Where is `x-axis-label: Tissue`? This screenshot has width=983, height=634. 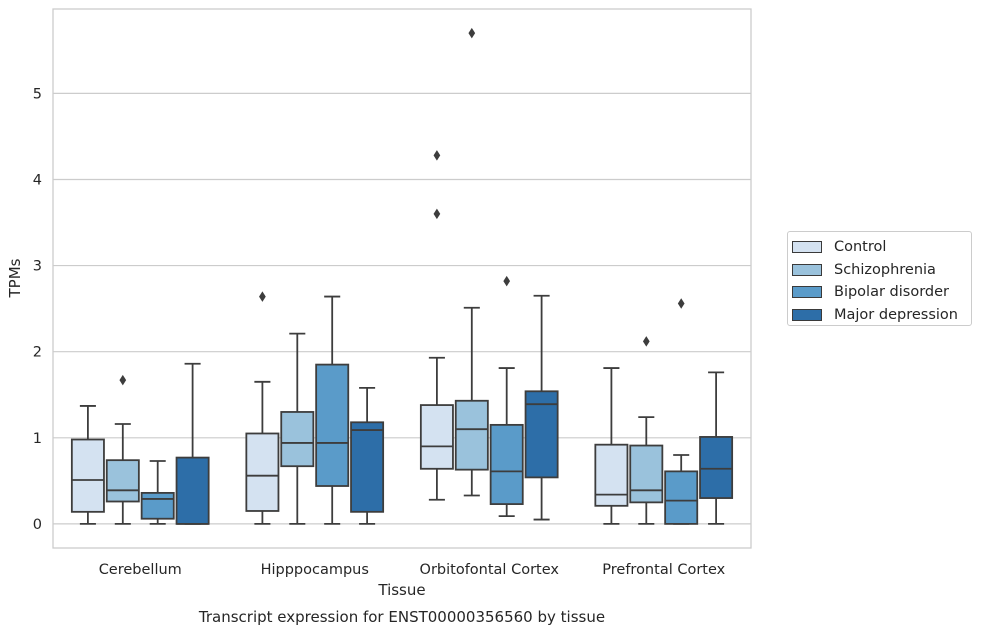
x-axis-label: Tissue is located at coordinates (401, 590).